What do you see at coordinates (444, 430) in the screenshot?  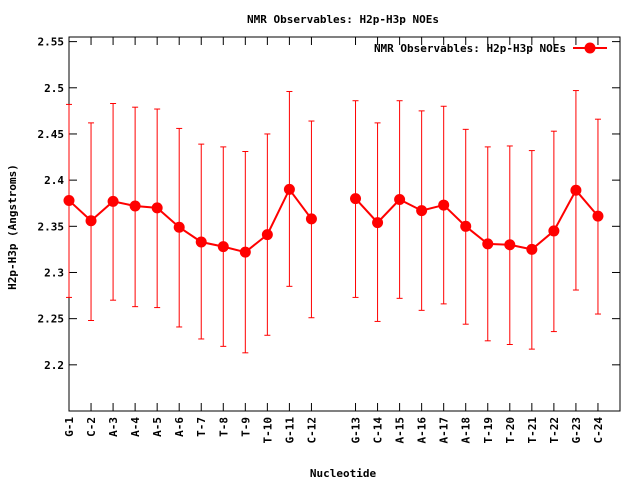 I see `x-tick-label: A-17` at bounding box center [444, 430].